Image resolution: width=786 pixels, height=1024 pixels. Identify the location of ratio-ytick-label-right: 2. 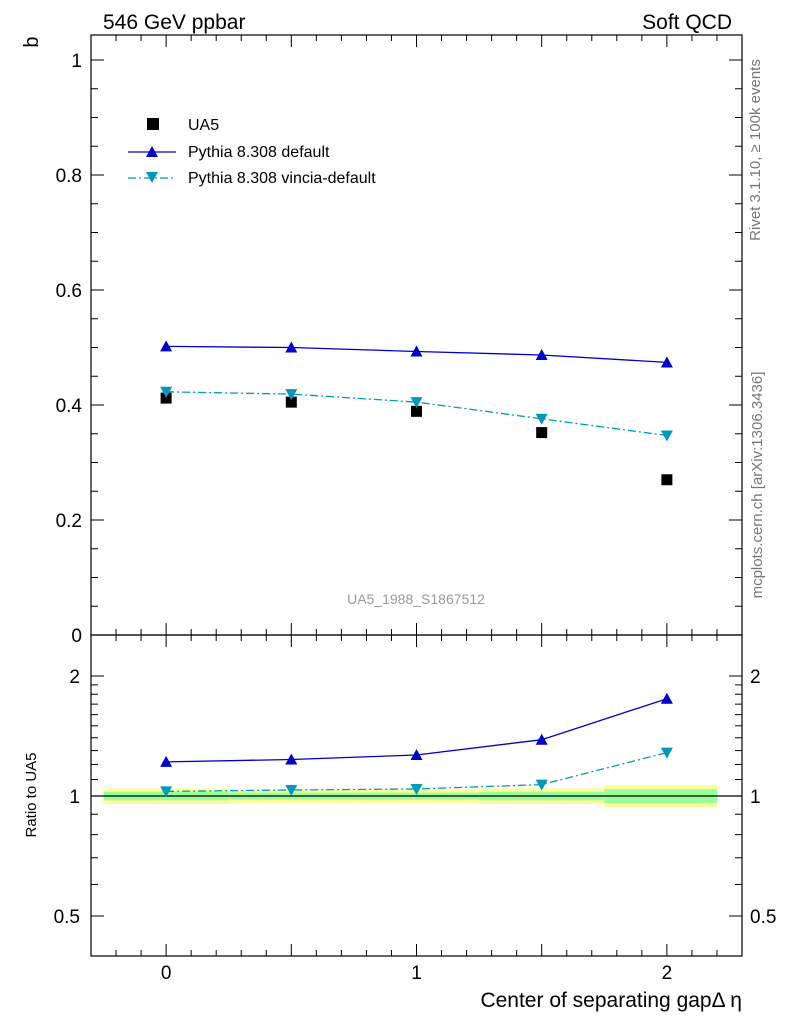
(755, 677).